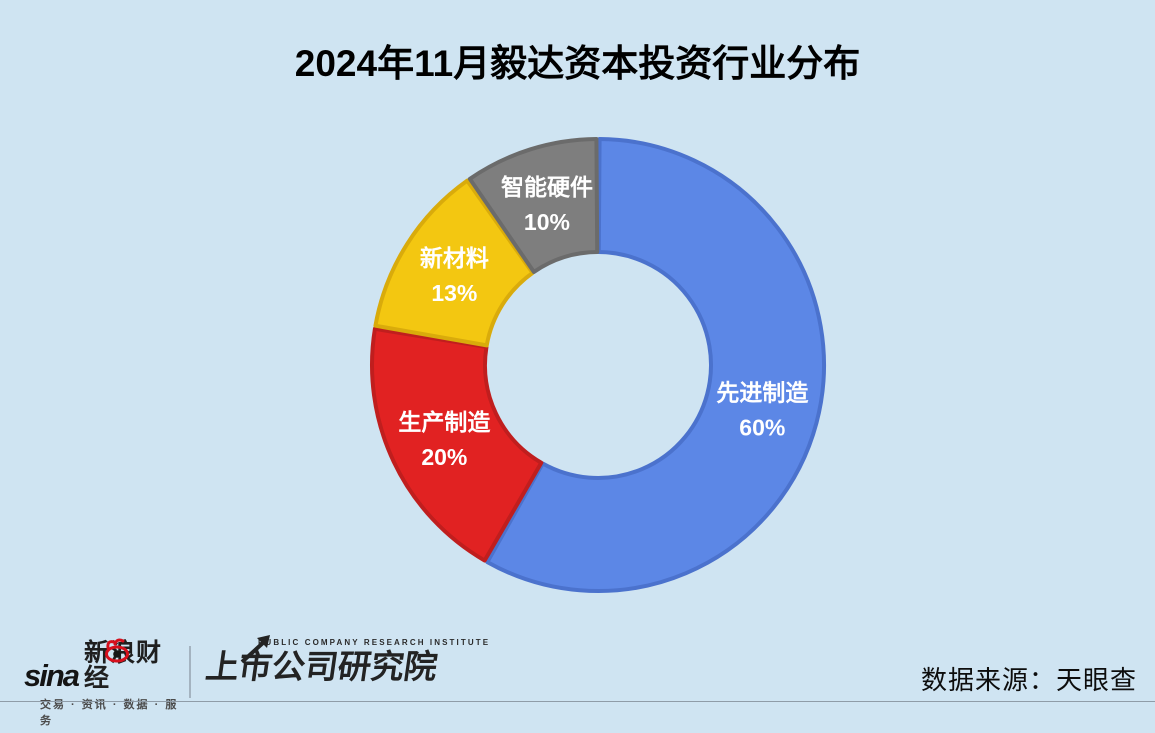  What do you see at coordinates (444, 422) in the screenshot?
I see `segment-label-1: 生产制造` at bounding box center [444, 422].